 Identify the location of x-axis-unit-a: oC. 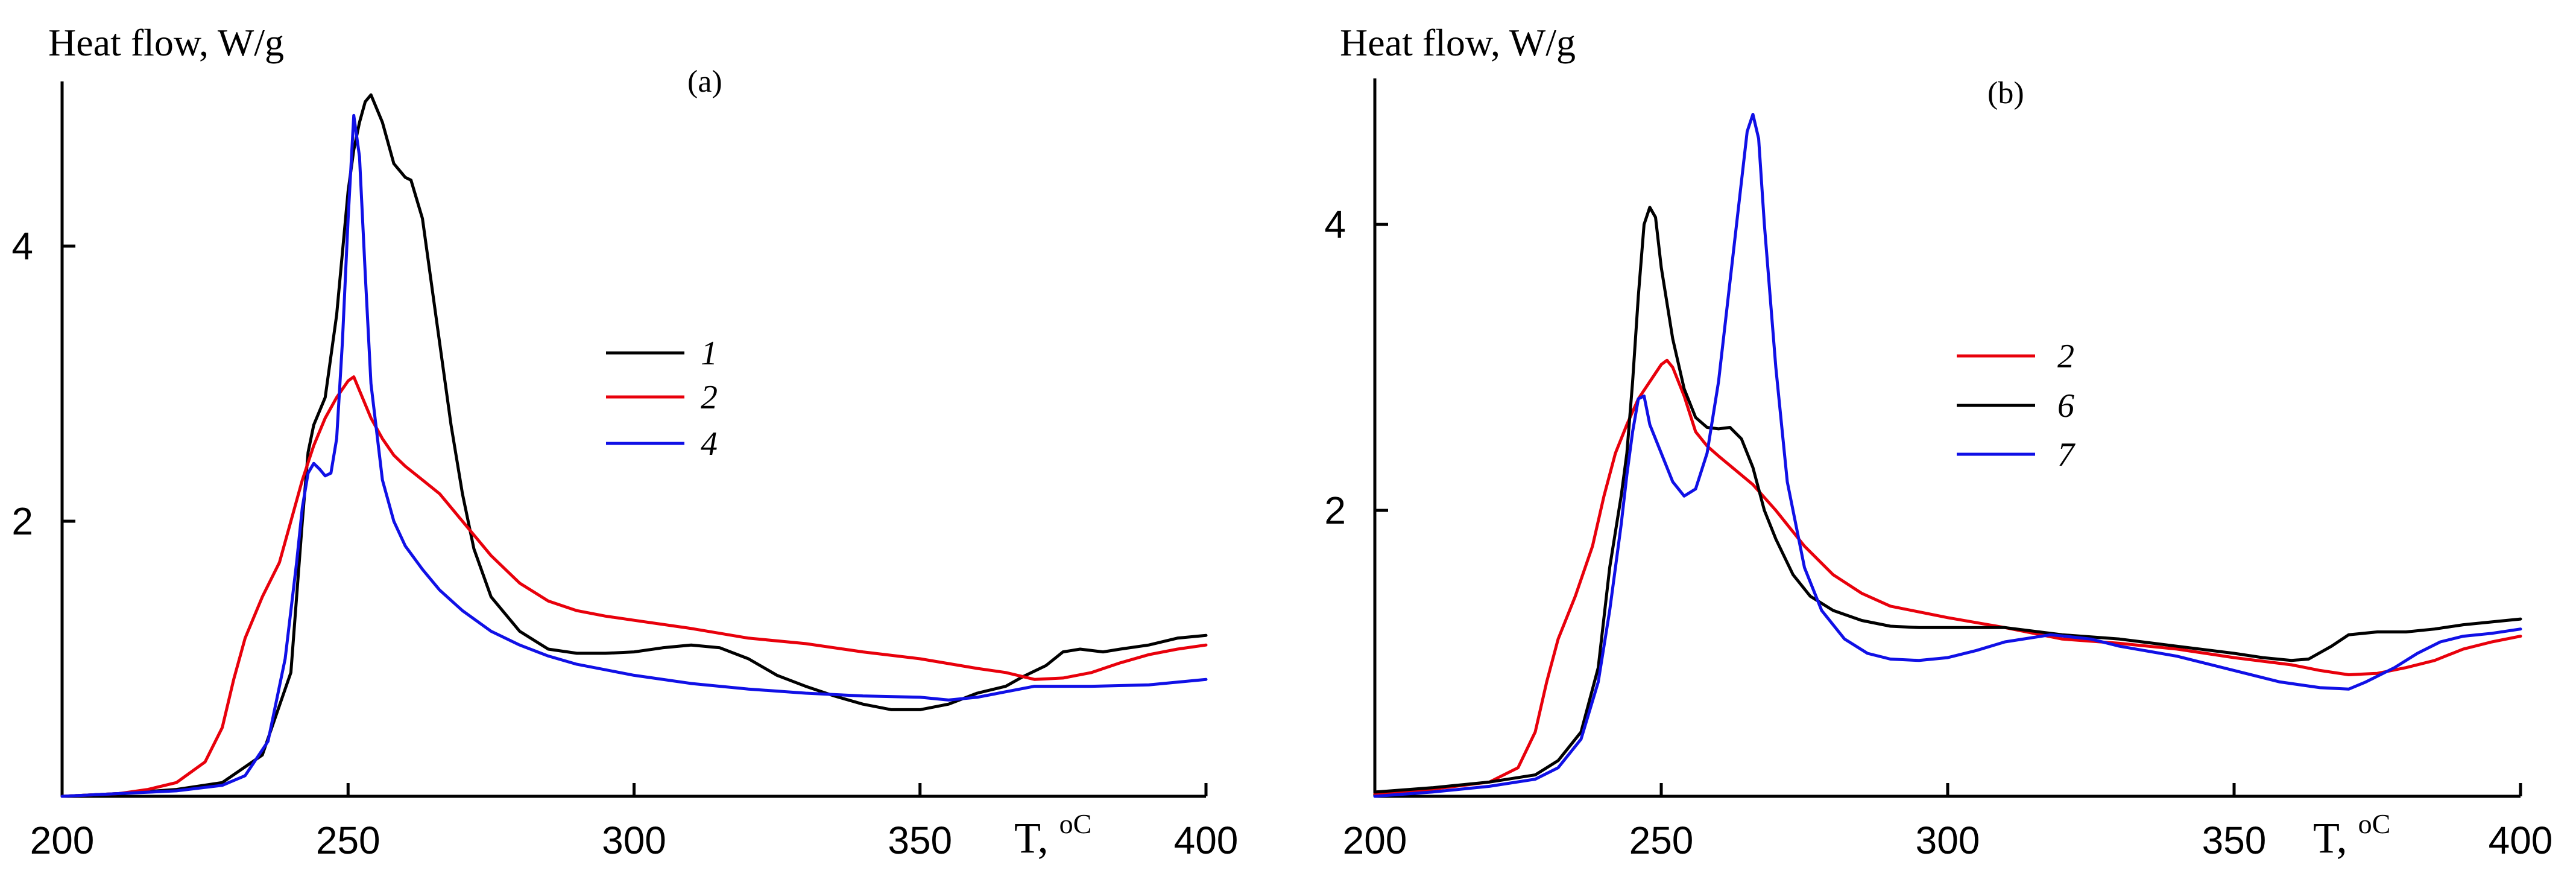
(1075, 823).